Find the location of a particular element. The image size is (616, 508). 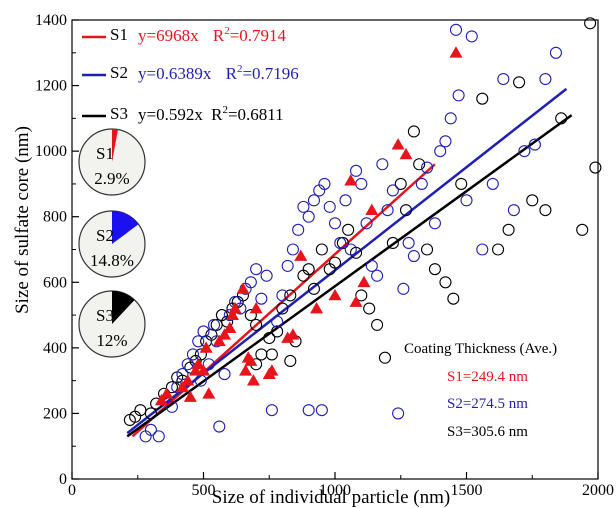

y-tick-label-4: 800 is located at coordinates (55, 217).